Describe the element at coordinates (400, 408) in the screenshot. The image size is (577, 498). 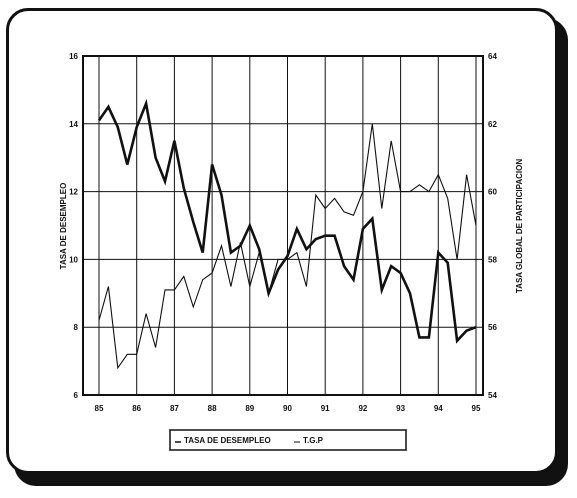
I see `x-tick-label-93: 93` at that location.